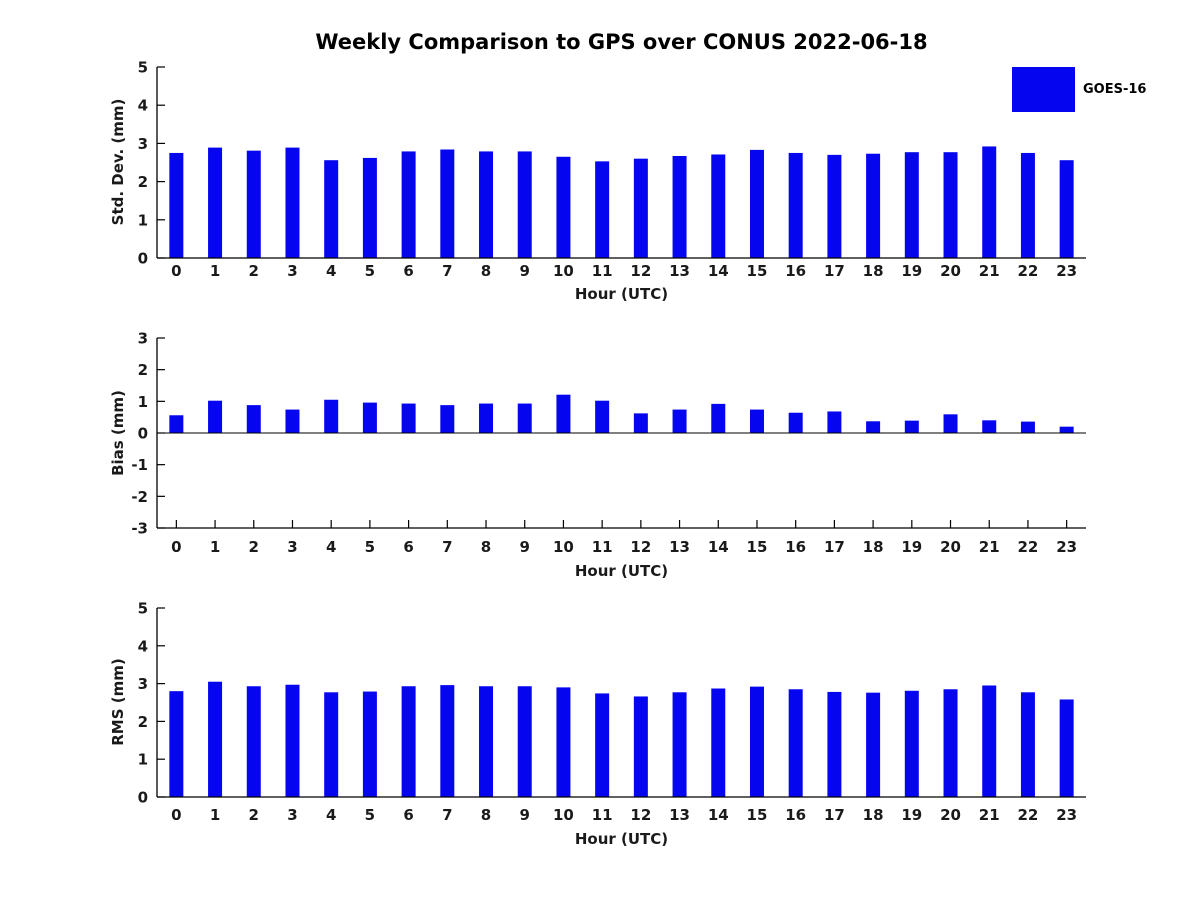  I want to click on std-dev-y-axis-label: Std. Dev. (mm), so click(118, 162).